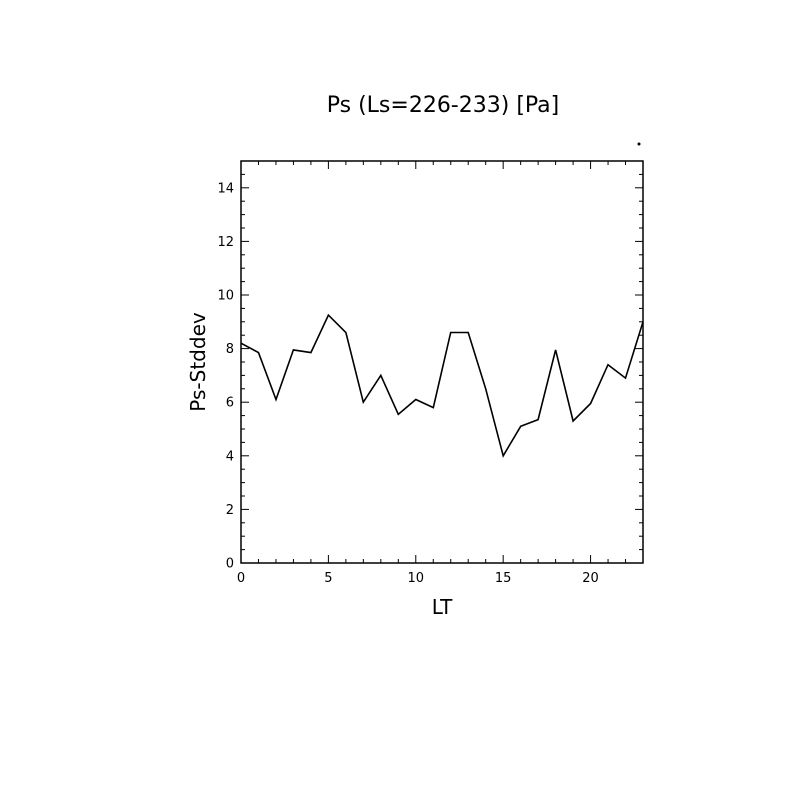  What do you see at coordinates (328, 578) in the screenshot?
I see `x-tick-label: 5` at bounding box center [328, 578].